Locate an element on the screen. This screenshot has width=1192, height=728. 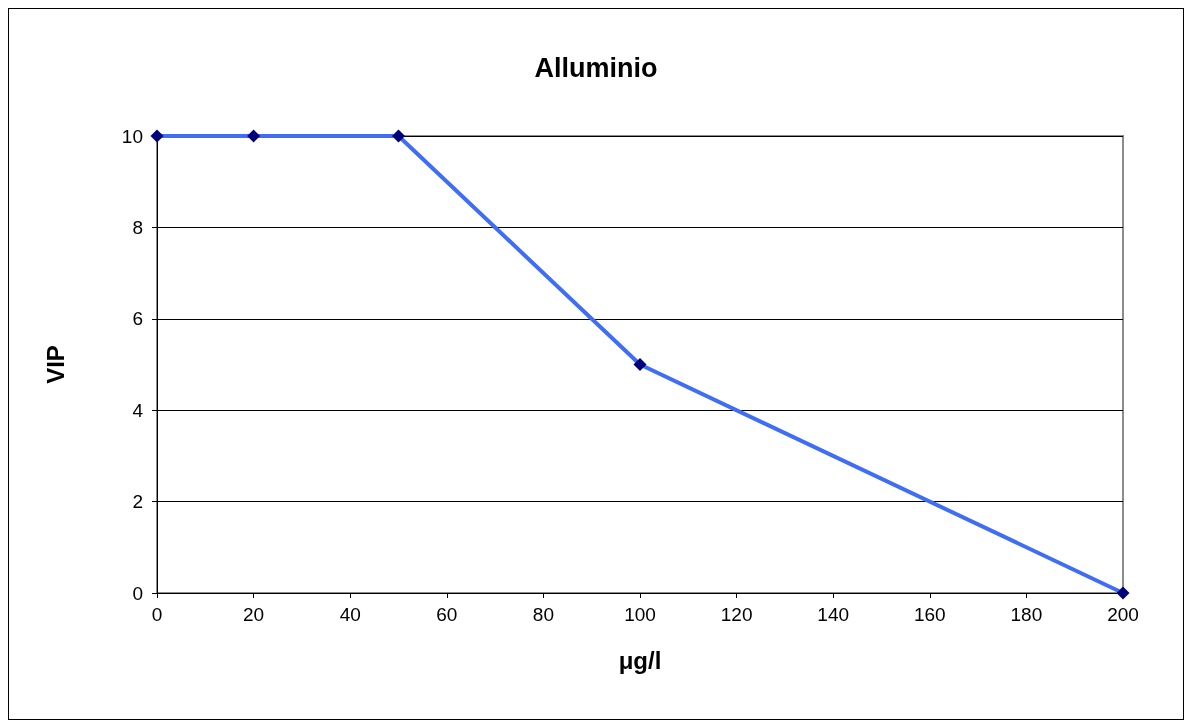
x-axis-title: μg/l is located at coordinates (640, 660).